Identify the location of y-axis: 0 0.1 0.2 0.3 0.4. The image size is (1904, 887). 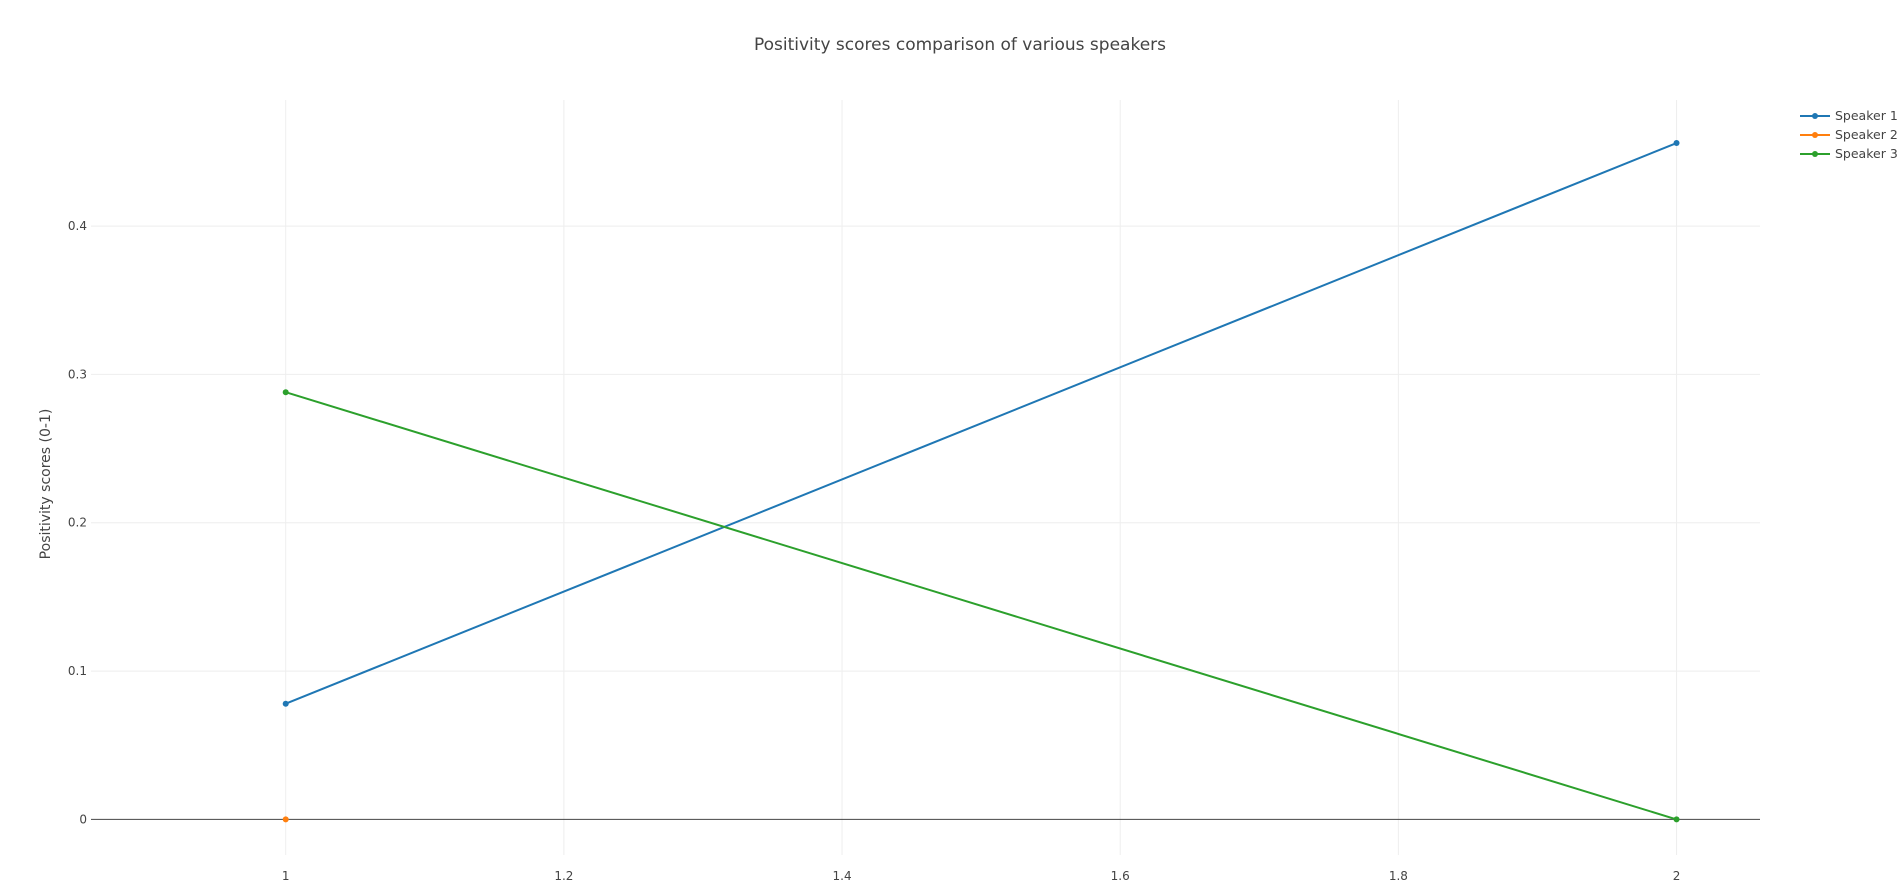
(77, 522).